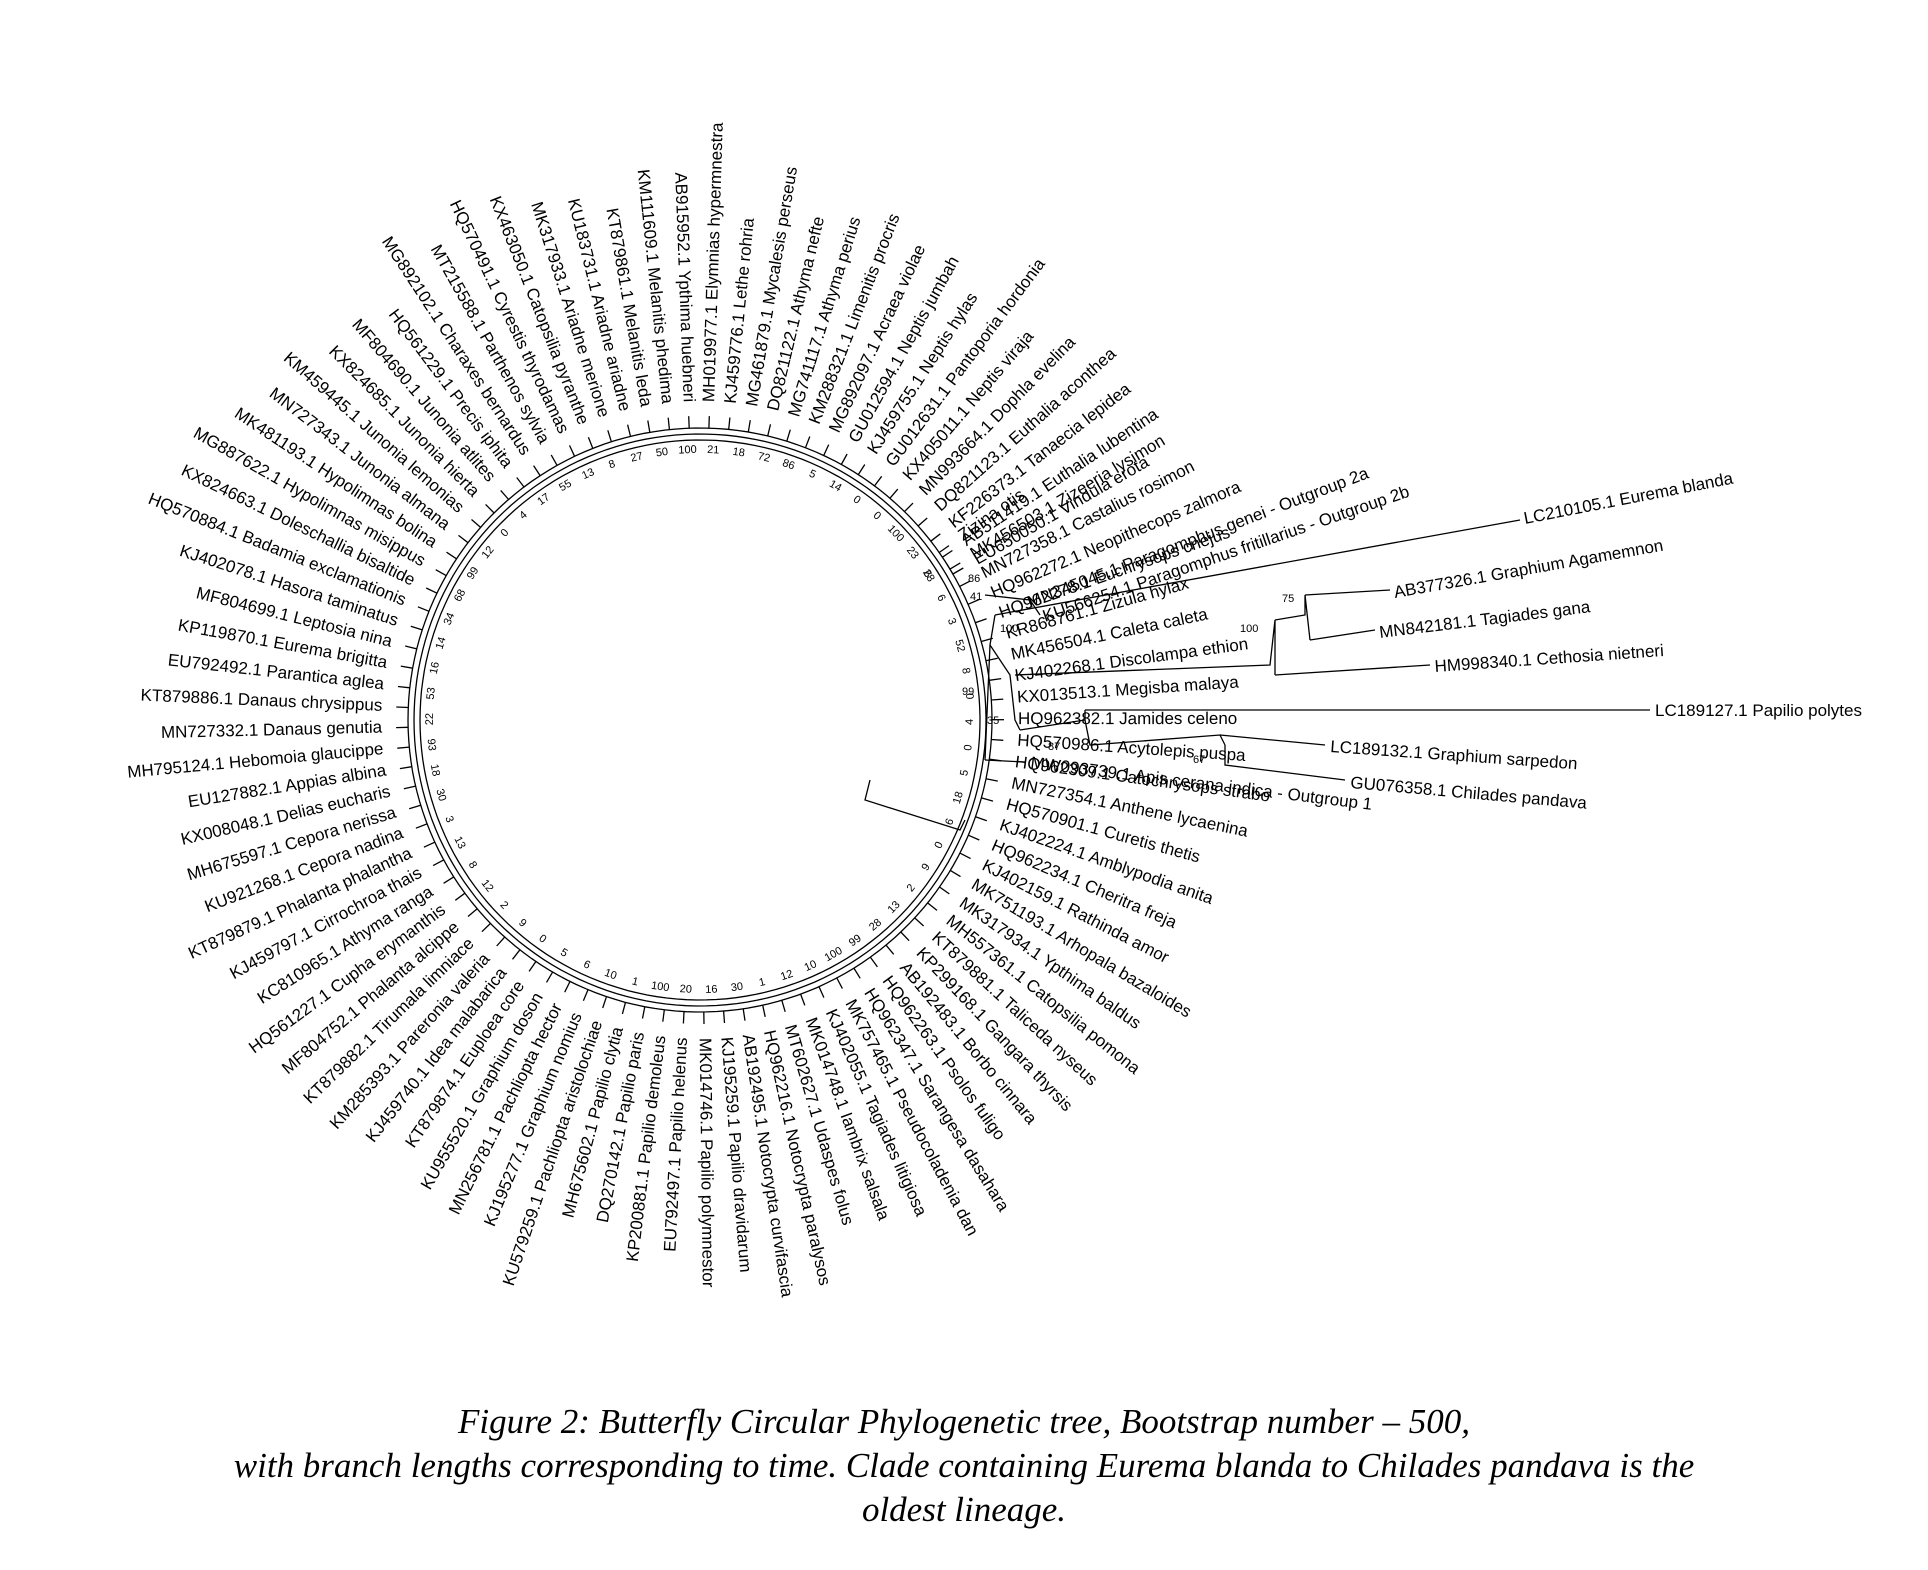  Describe the element at coordinates (1352, 670) in the screenshot. I see `branch-cethosia-nietneri` at that location.